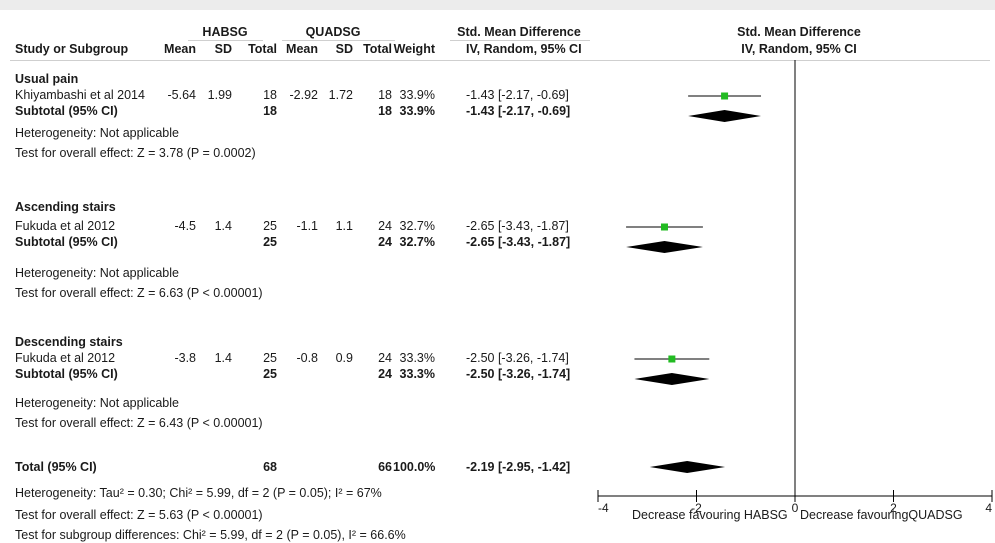 The width and height of the screenshot is (995, 543). I want to click on total-label: Total (95% CI), so click(56, 467).